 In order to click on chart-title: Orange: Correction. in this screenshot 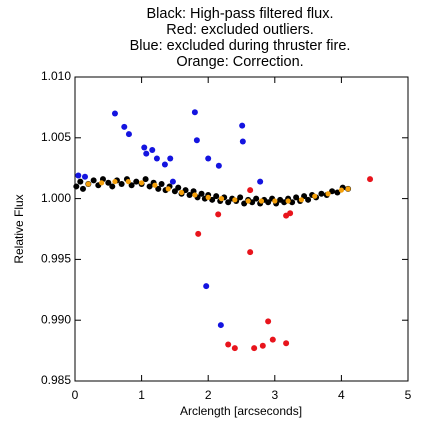, I will do `click(239, 62)`.